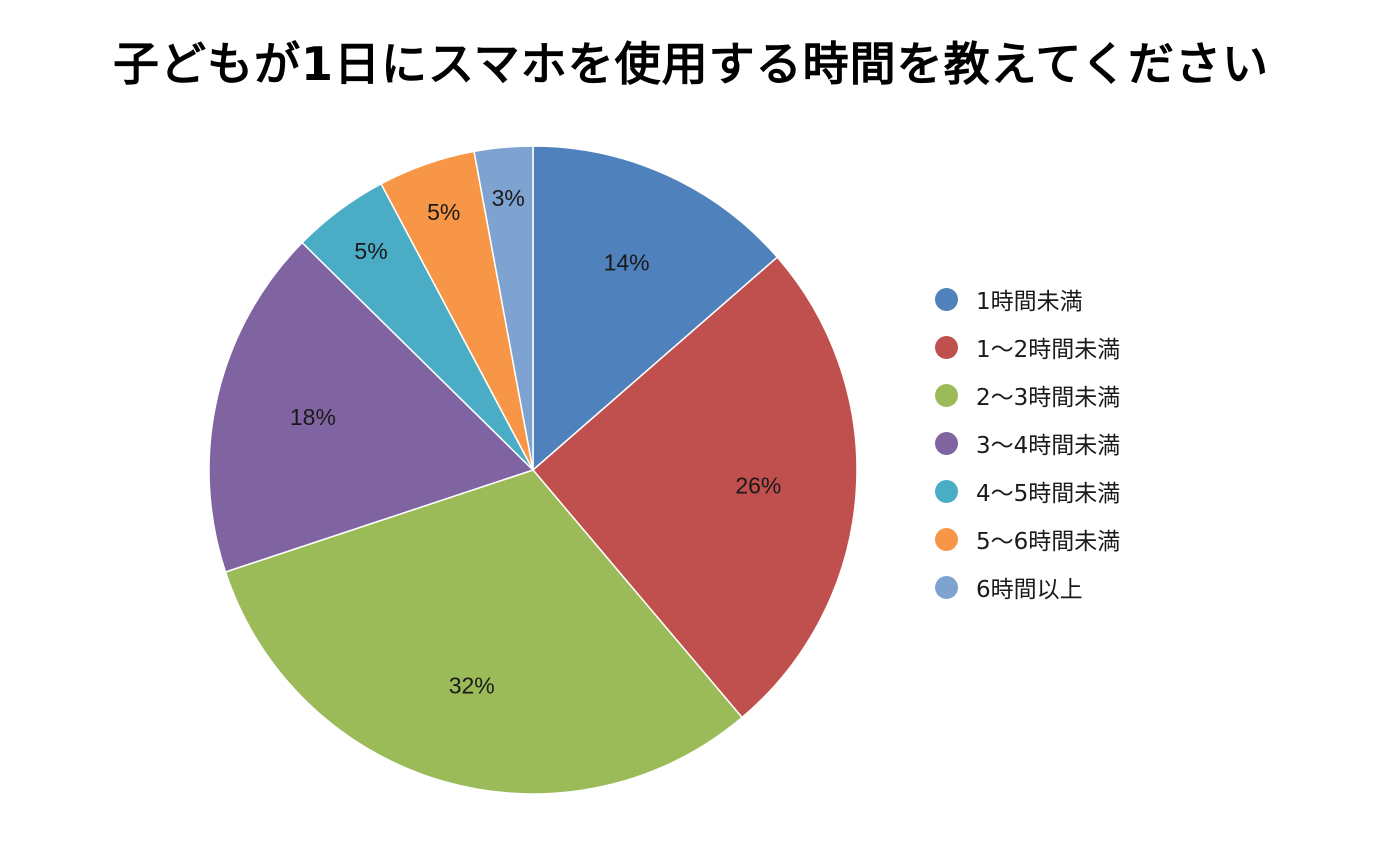  I want to click on legend-label: 6時間以上, so click(1029, 590).